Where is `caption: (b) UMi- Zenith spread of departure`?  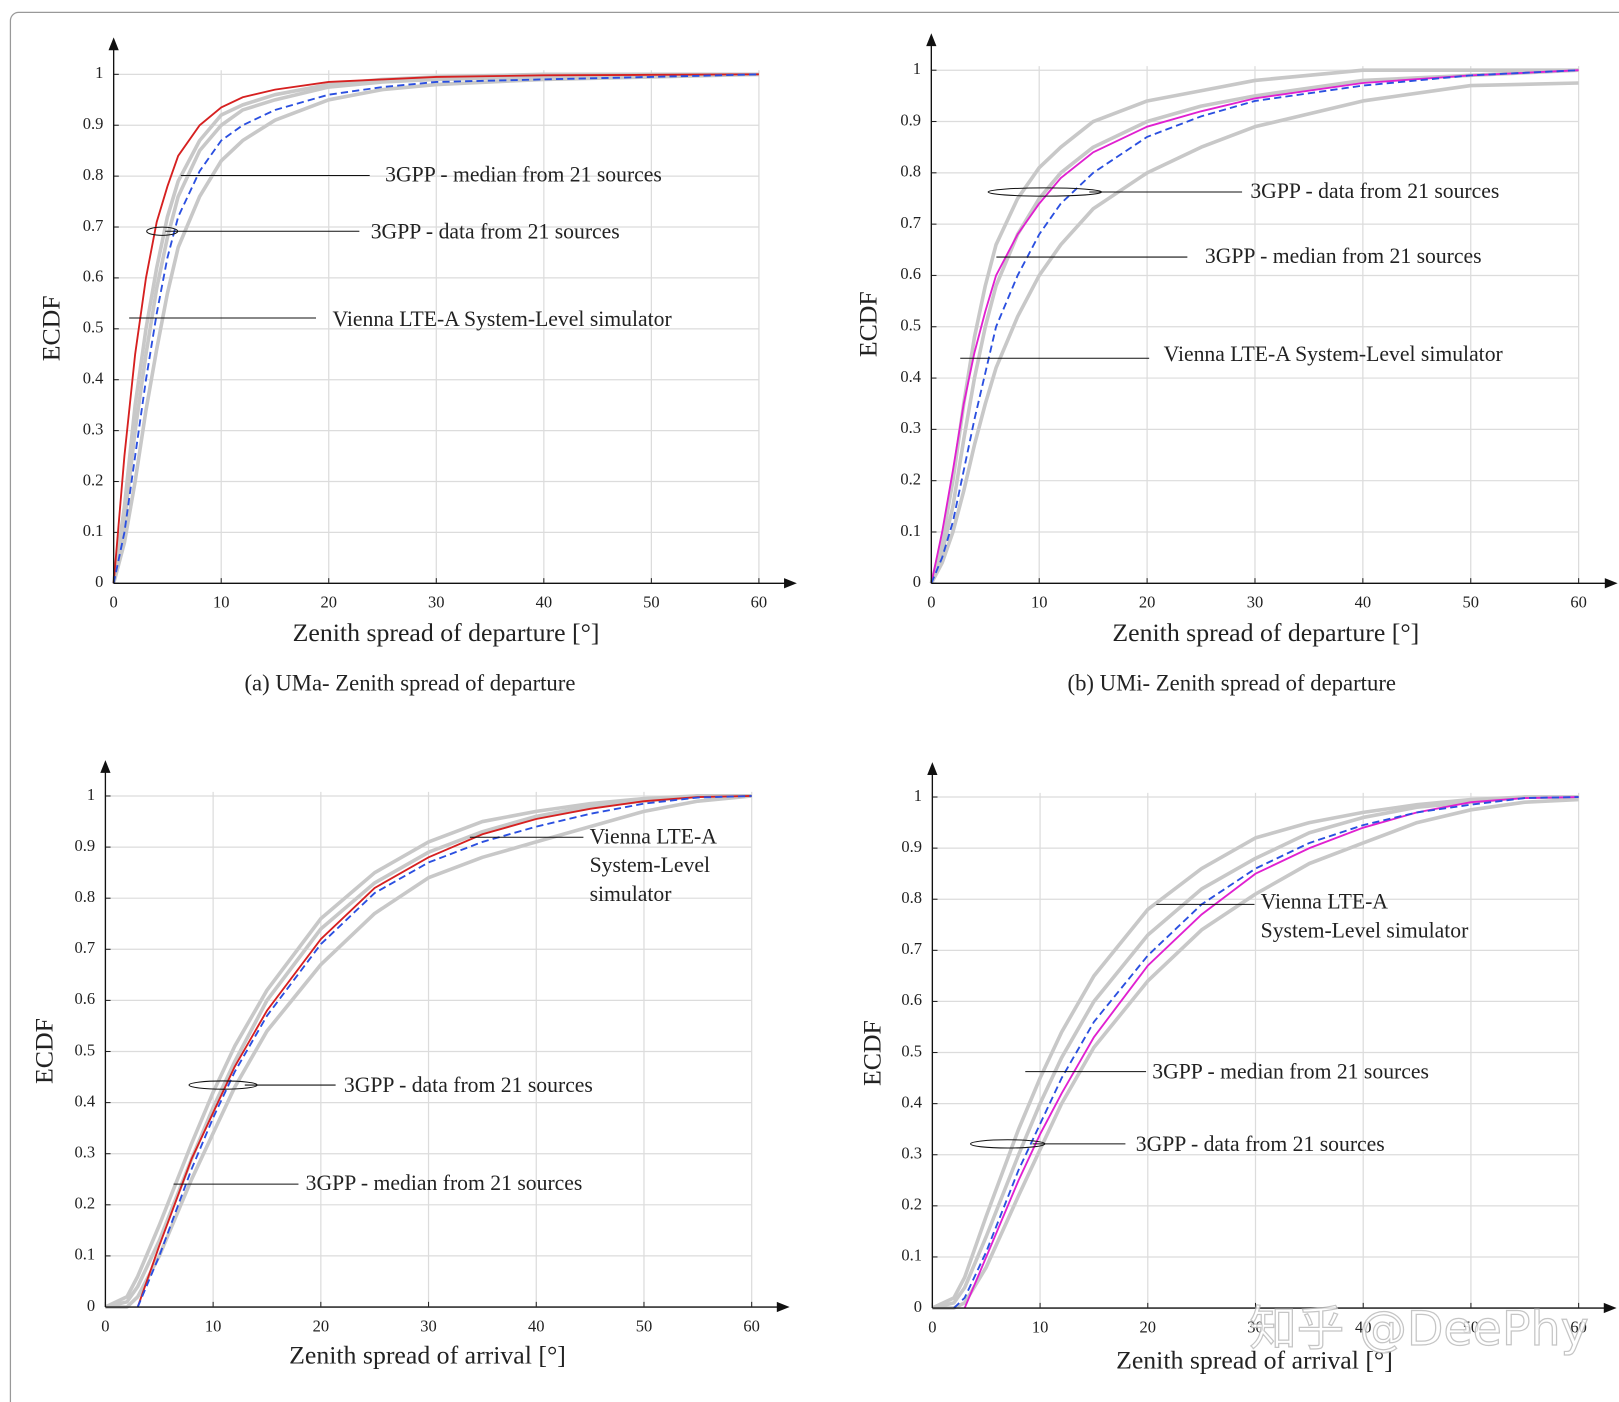
caption: (b) UMi- Zenith spread of departure is located at coordinates (1232, 683).